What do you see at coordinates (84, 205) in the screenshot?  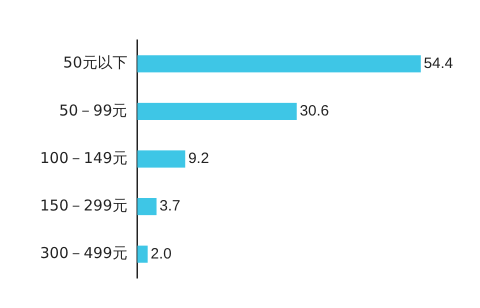 I see `y-tick-label: 150－299元` at bounding box center [84, 205].